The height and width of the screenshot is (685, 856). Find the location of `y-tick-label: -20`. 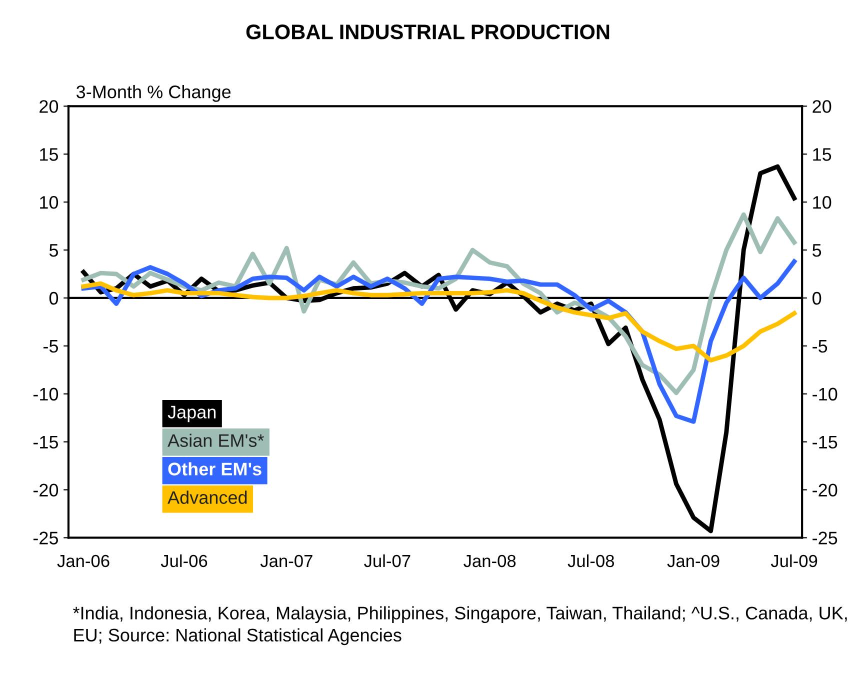

y-tick-label: -20 is located at coordinates (45, 490).